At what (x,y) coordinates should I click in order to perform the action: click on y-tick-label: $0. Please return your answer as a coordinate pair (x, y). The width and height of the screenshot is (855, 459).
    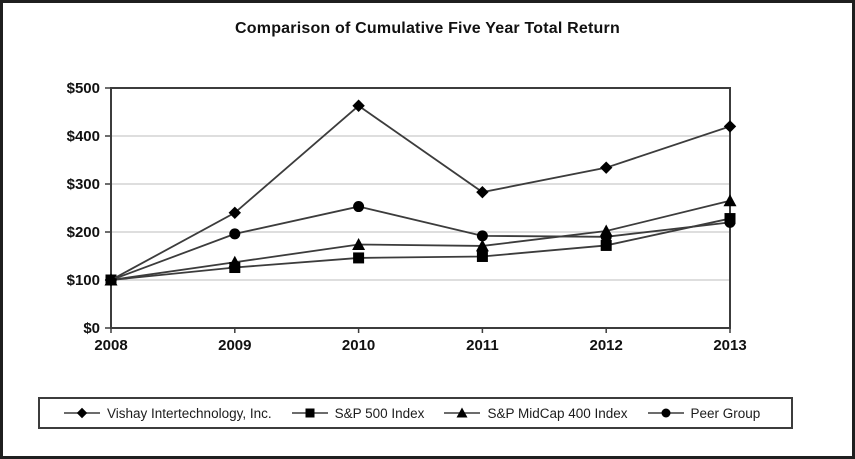
    Looking at the image, I should click on (91, 328).